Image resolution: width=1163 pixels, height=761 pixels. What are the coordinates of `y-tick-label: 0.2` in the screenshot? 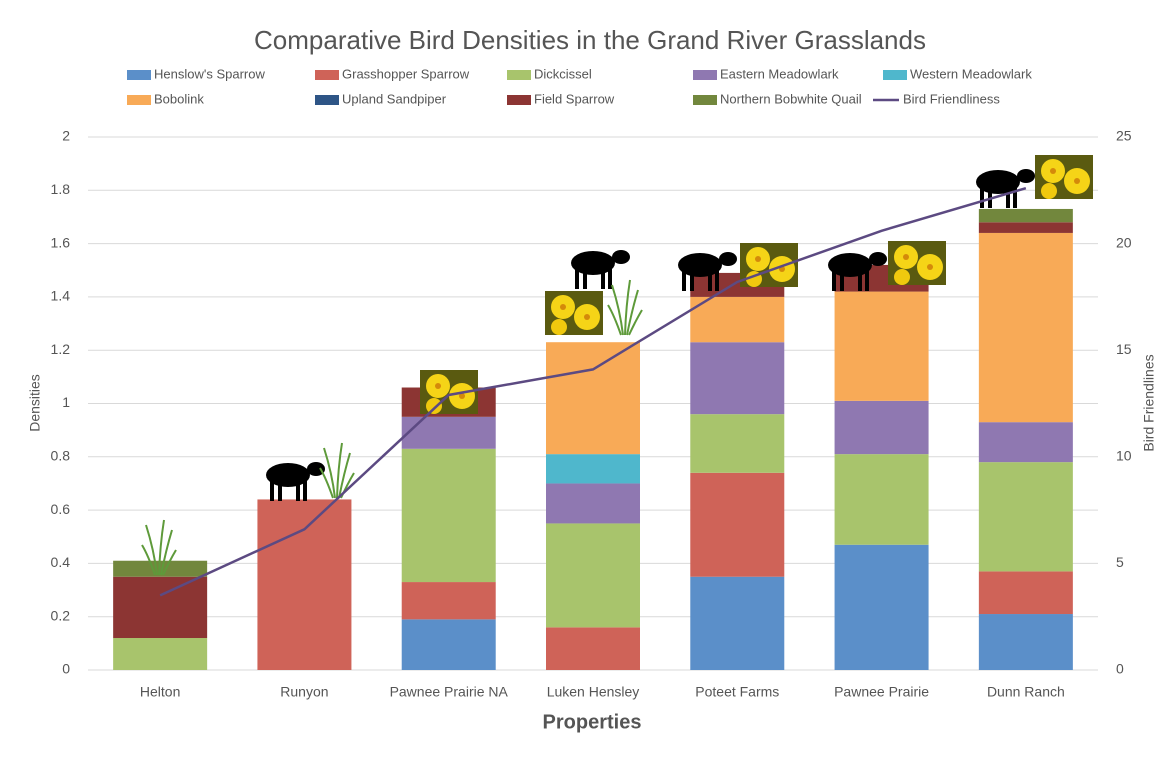 It's located at (61, 615).